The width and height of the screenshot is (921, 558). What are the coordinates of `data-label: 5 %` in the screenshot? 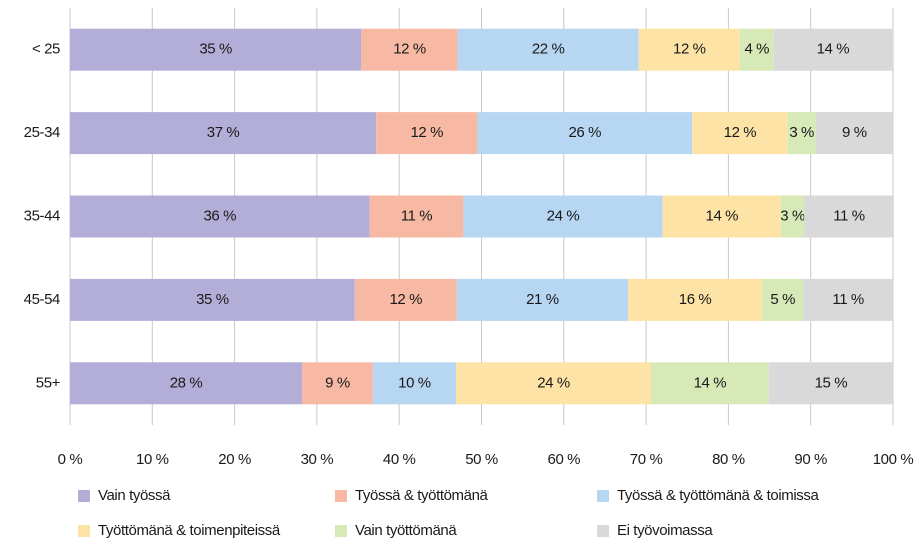 It's located at (782, 299).